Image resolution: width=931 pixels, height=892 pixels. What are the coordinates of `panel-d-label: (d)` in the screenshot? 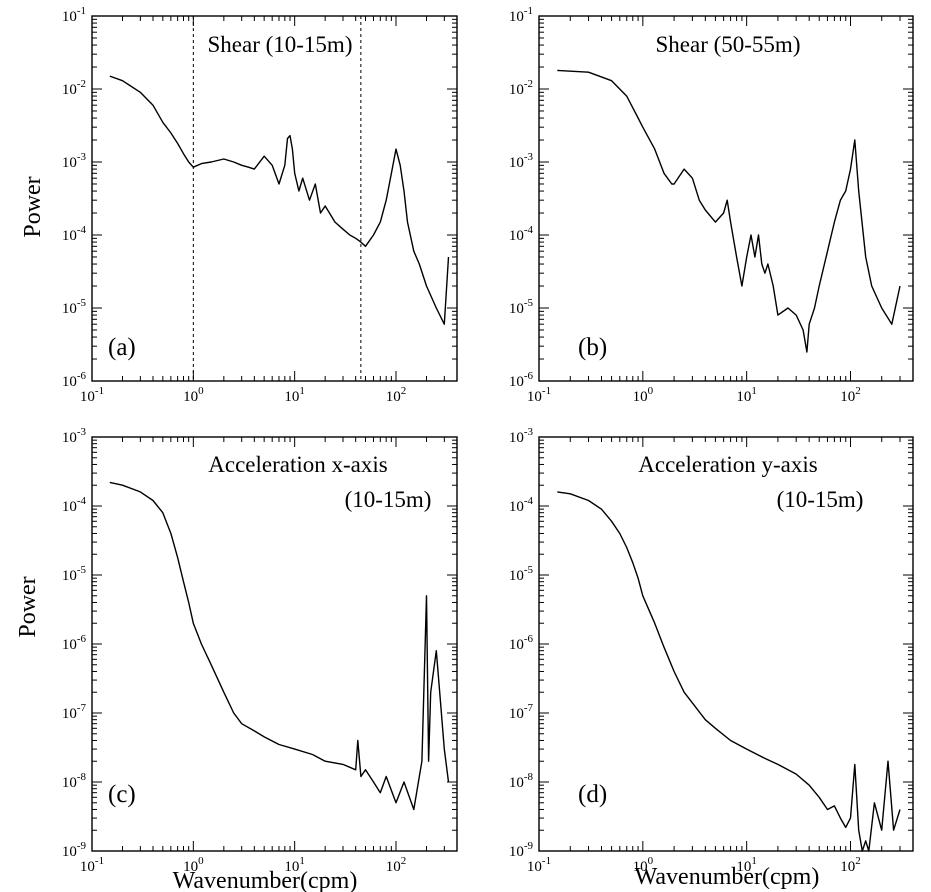 It's located at (592, 794).